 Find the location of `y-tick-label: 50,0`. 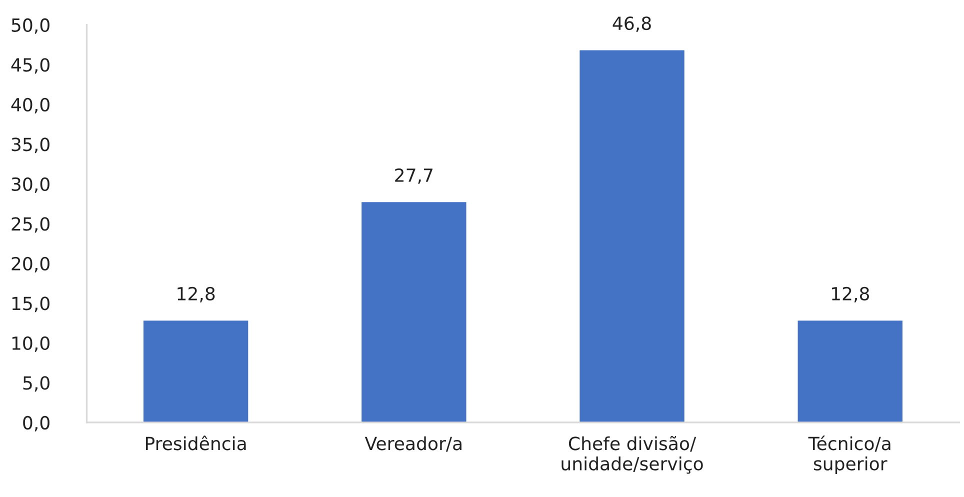

y-tick-label: 50,0 is located at coordinates (31, 26).